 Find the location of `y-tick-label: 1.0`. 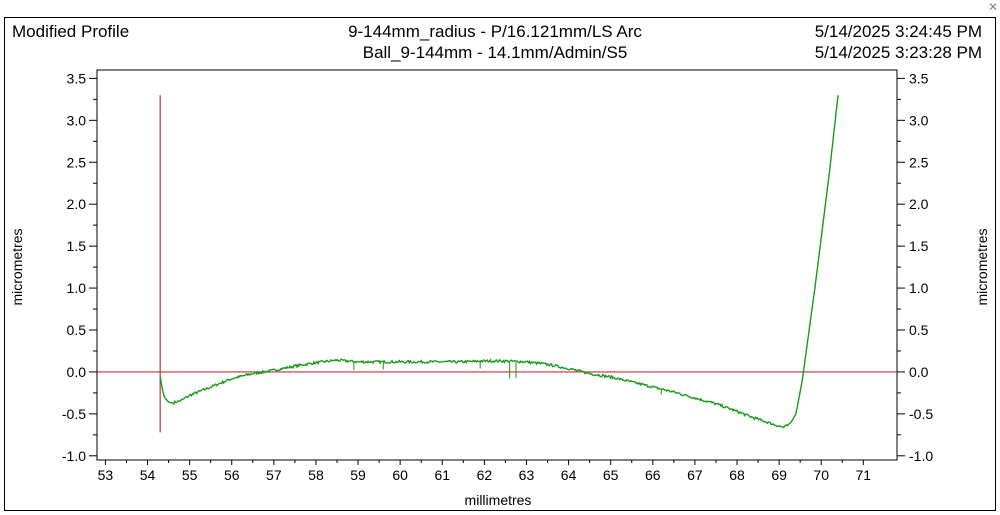

y-tick-label: 1.0 is located at coordinates (77, 288).